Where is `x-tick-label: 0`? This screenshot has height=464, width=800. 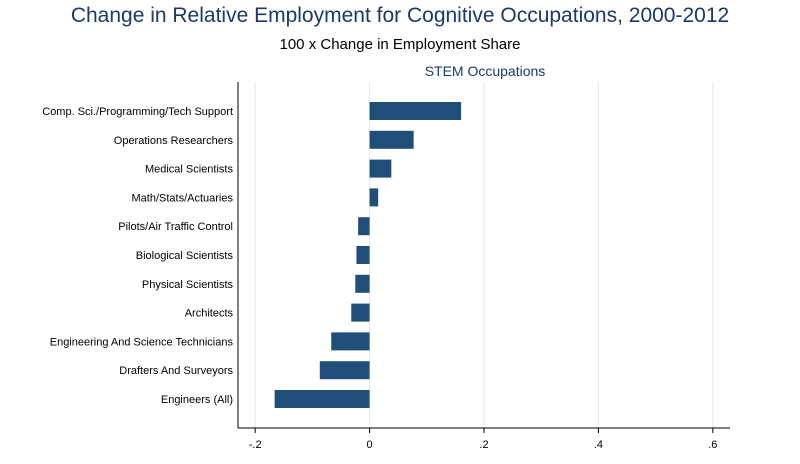
x-tick-label: 0 is located at coordinates (370, 445).